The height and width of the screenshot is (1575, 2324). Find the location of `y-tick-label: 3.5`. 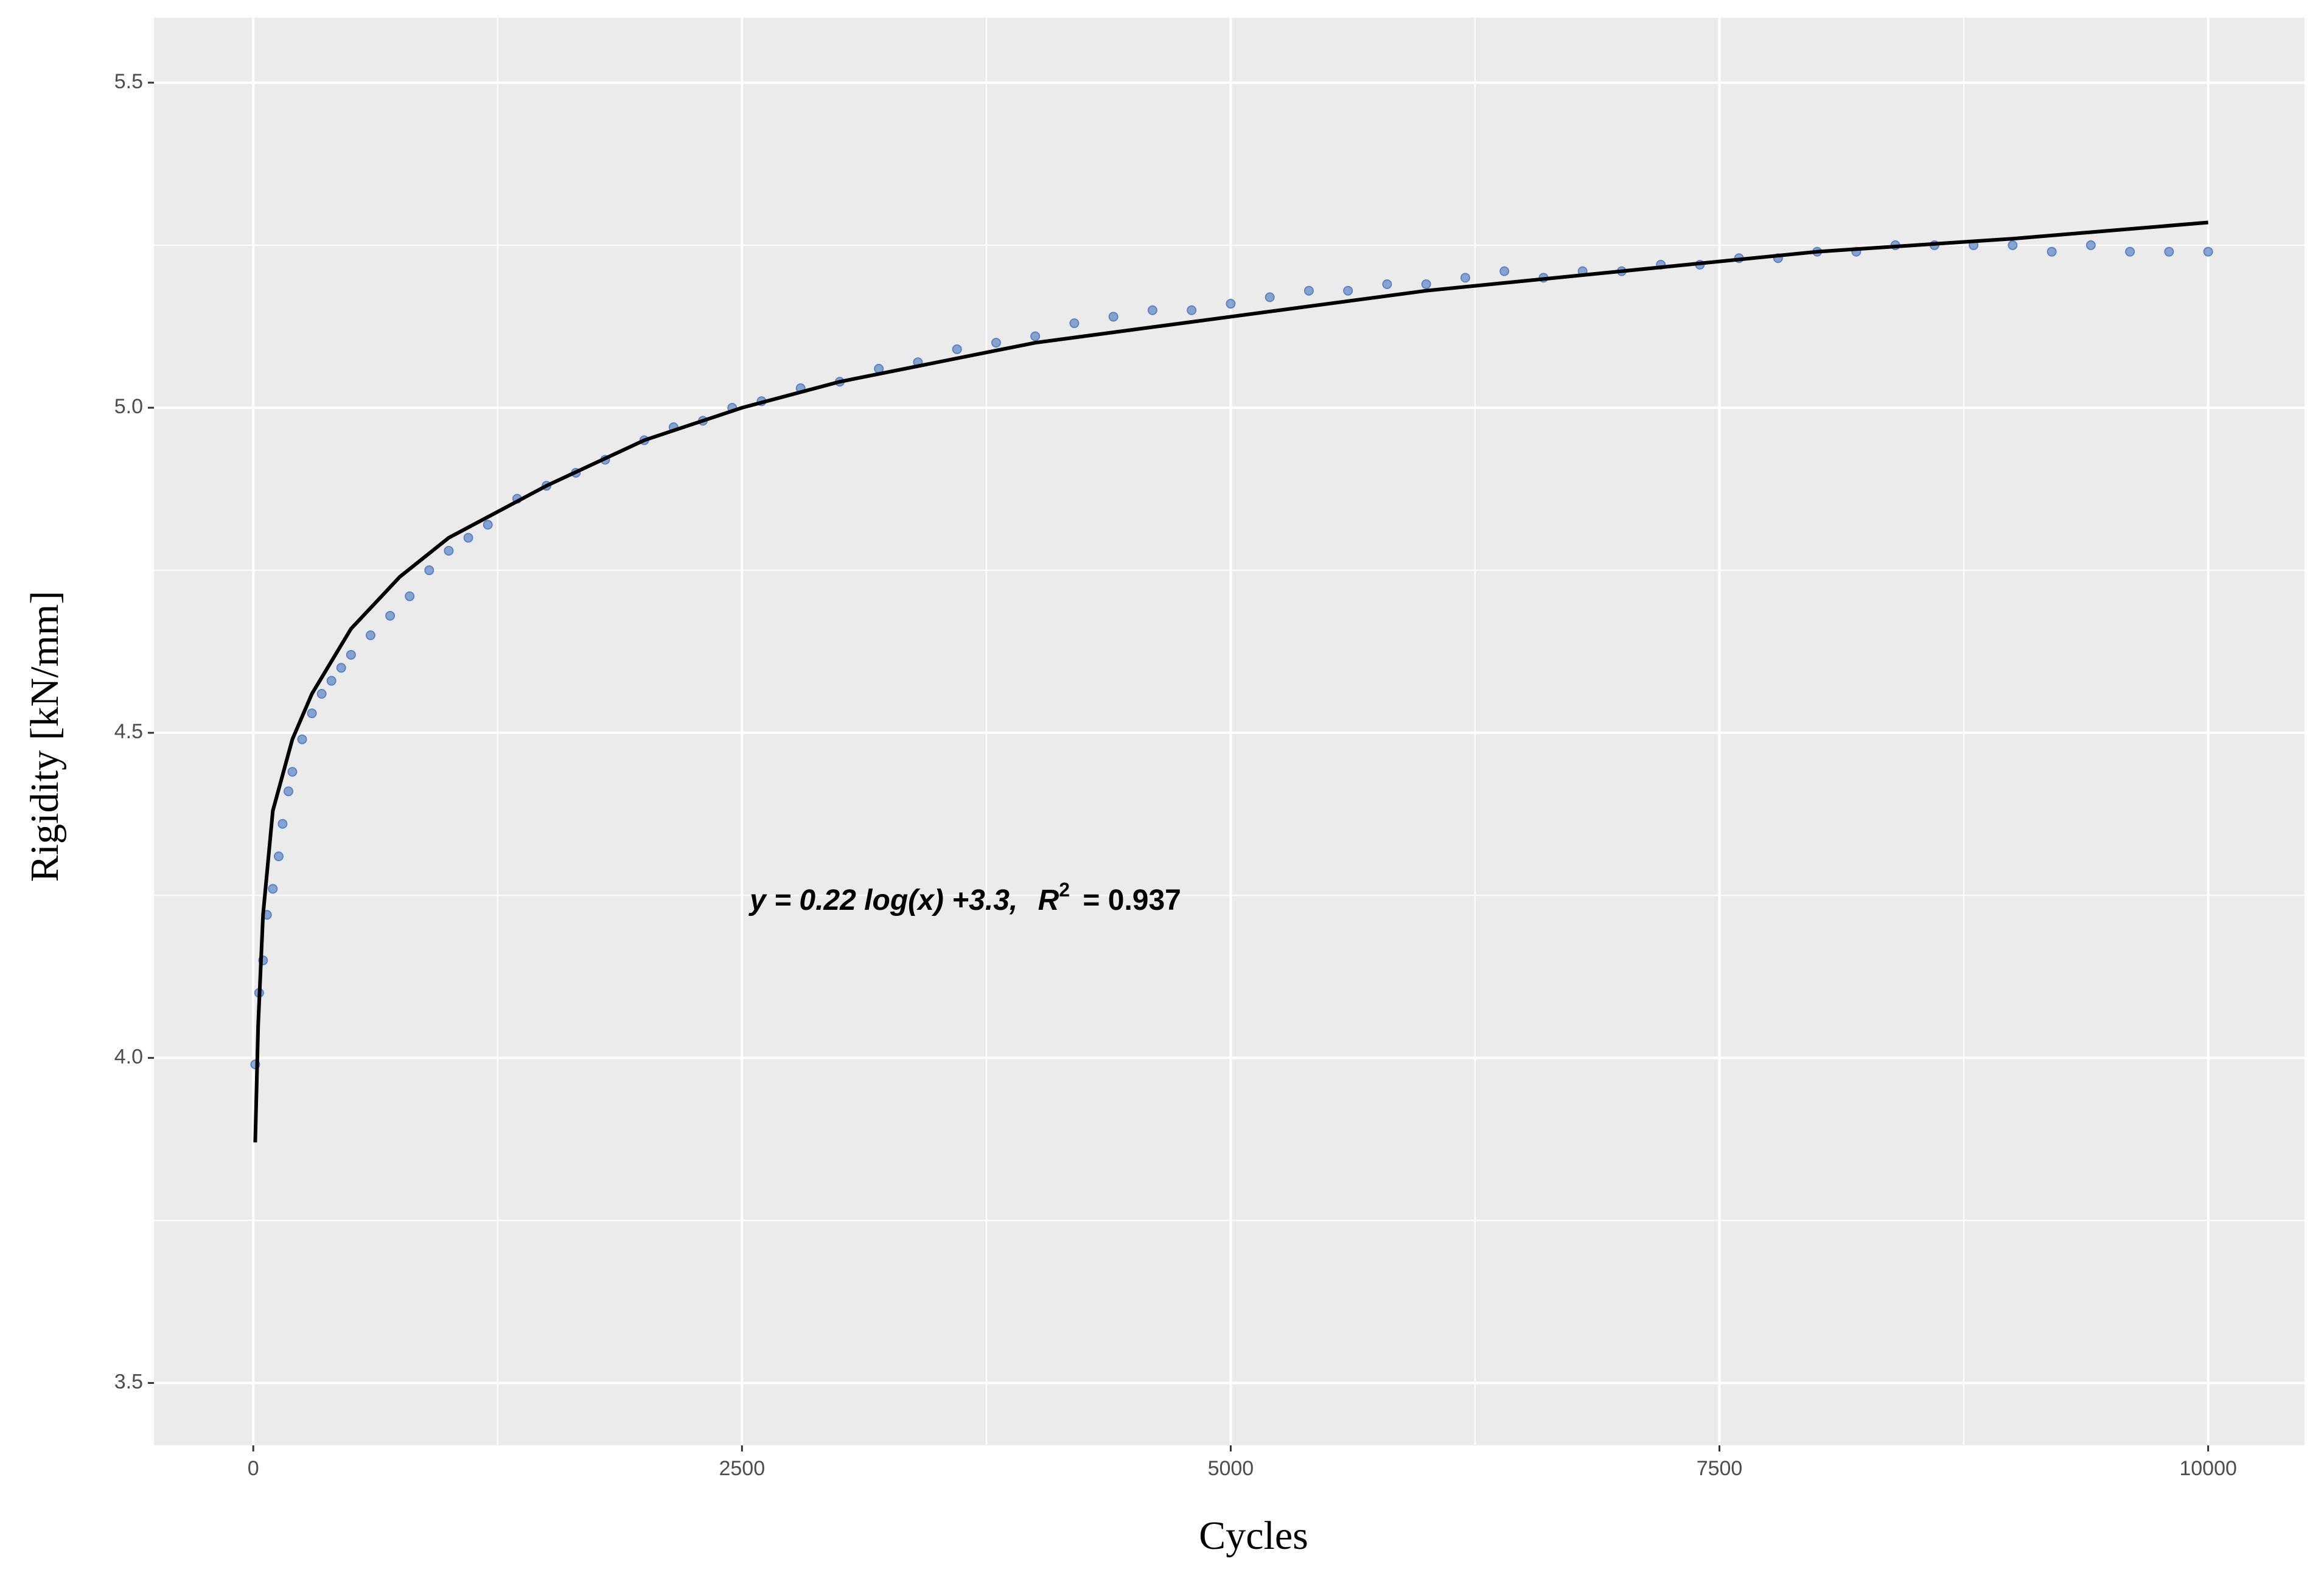

y-tick-label: 3.5 is located at coordinates (128, 1381).